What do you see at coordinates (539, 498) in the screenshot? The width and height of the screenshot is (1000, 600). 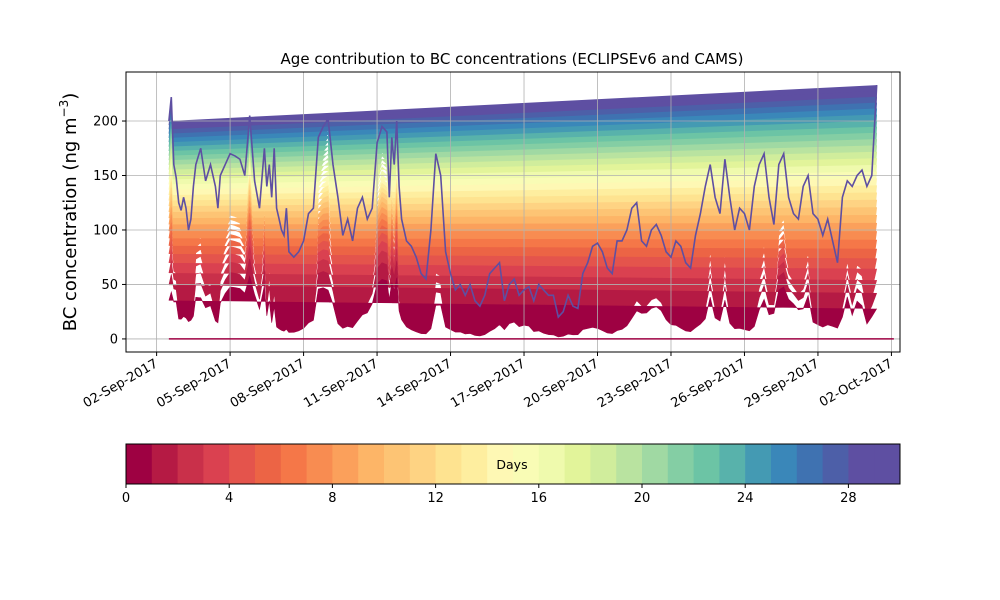 I see `colorbar-tick-label: 16` at bounding box center [539, 498].